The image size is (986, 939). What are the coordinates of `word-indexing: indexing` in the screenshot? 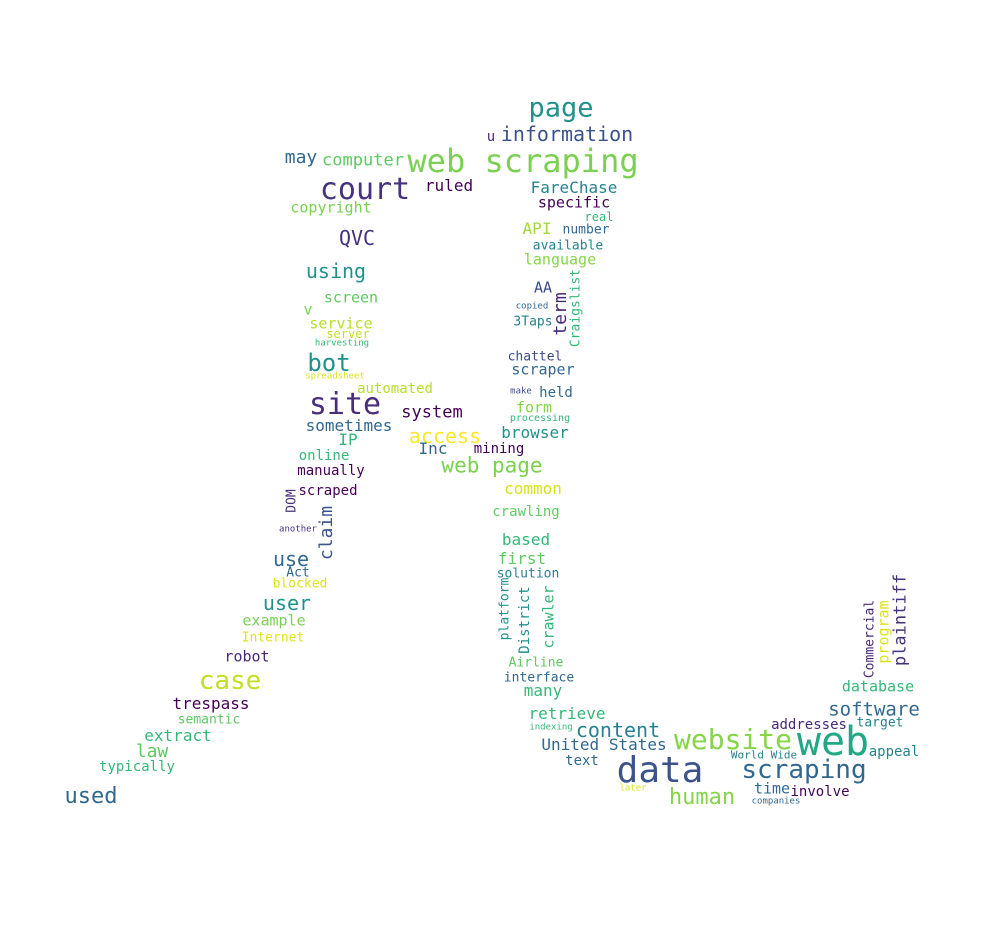 It's located at (551, 727).